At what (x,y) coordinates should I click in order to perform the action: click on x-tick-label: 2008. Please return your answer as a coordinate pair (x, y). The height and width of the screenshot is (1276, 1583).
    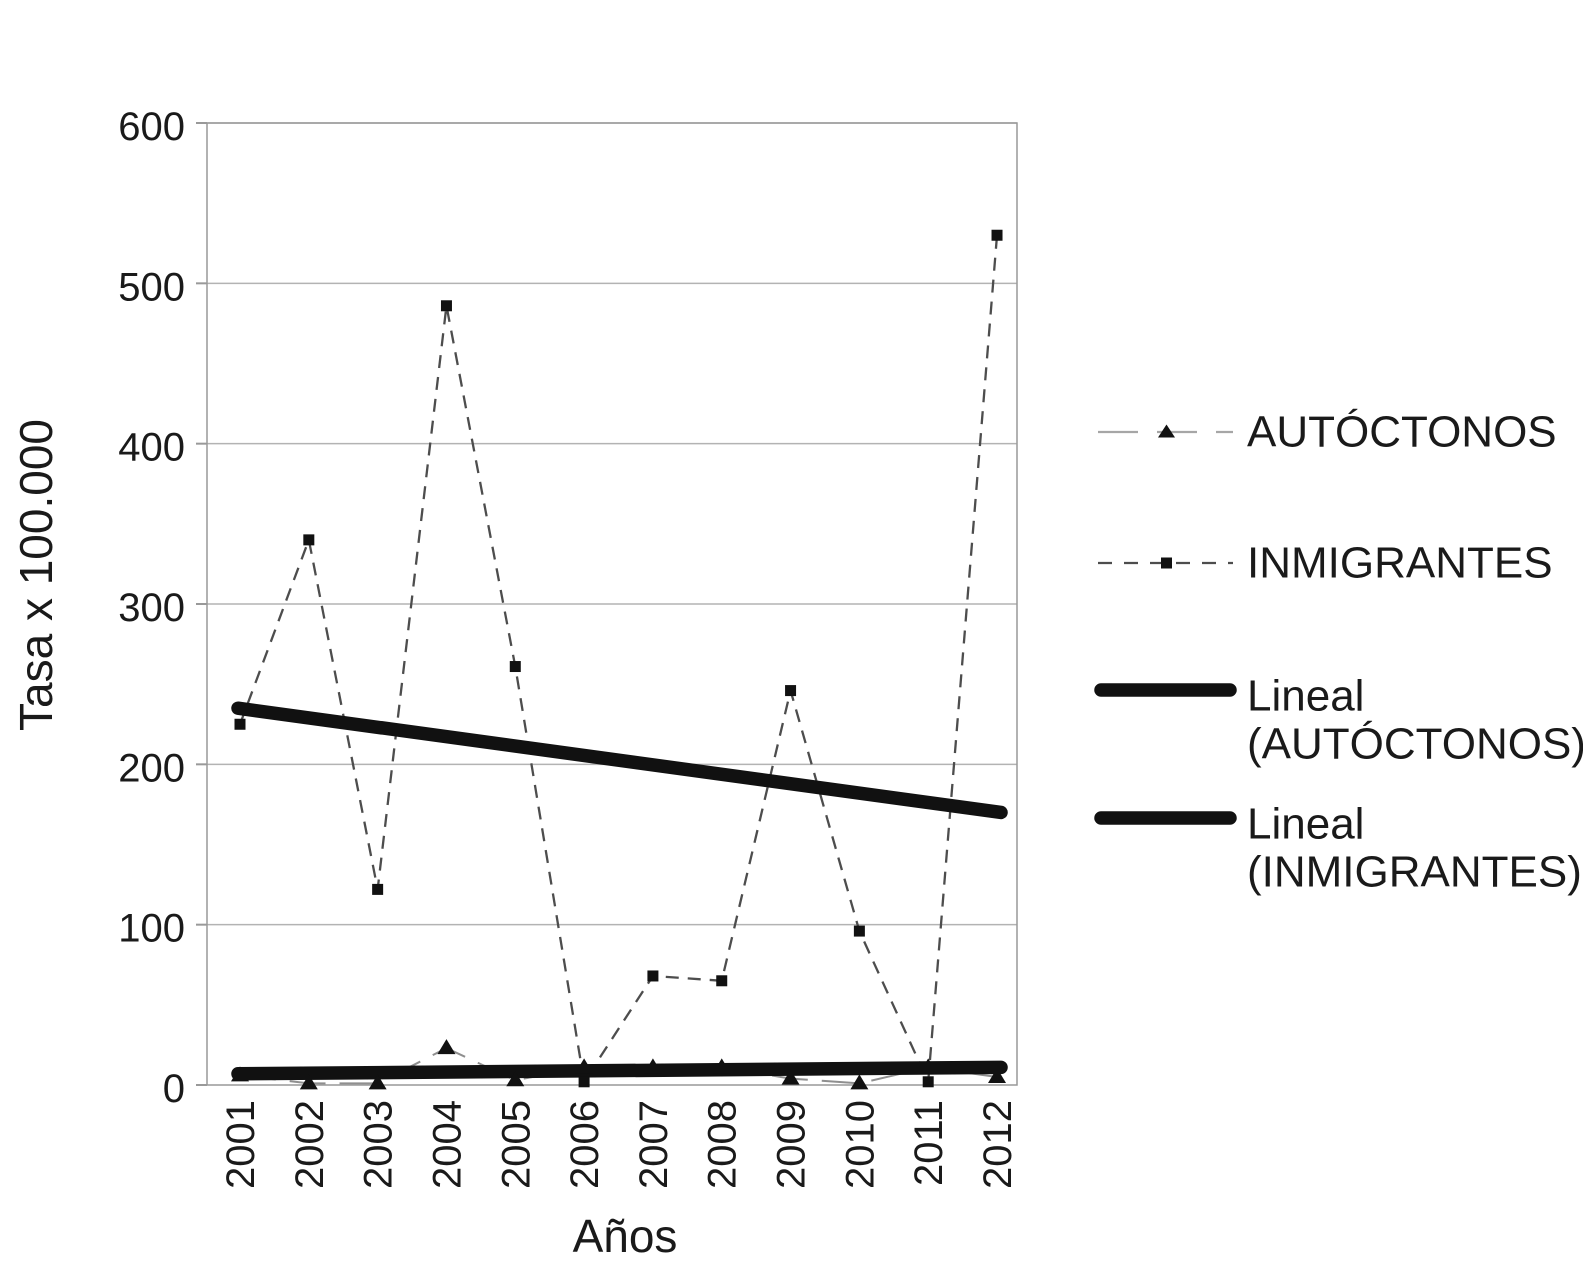
    Looking at the image, I should click on (723, 1144).